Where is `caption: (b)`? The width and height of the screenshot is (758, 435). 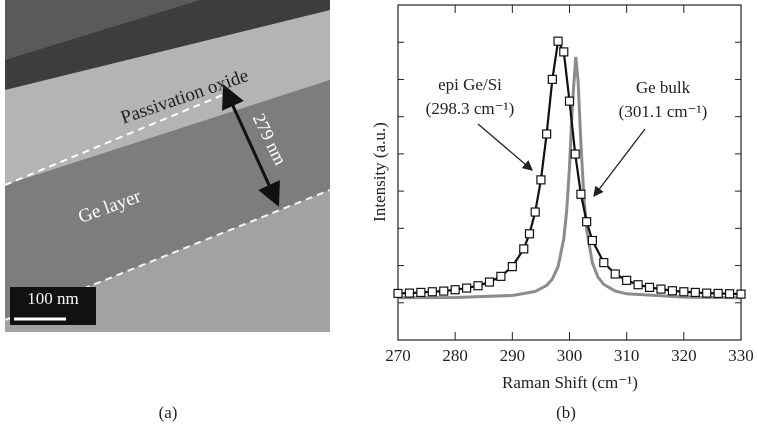 caption: (b) is located at coordinates (566, 412).